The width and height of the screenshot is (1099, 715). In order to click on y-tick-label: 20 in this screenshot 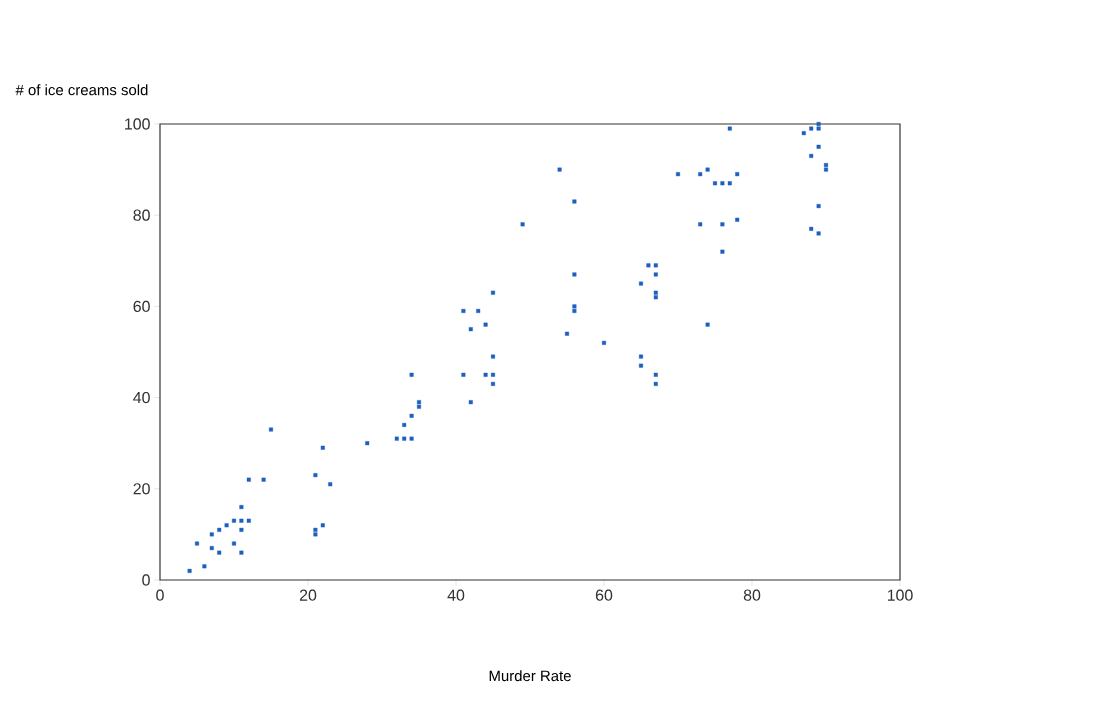, I will do `click(141, 489)`.